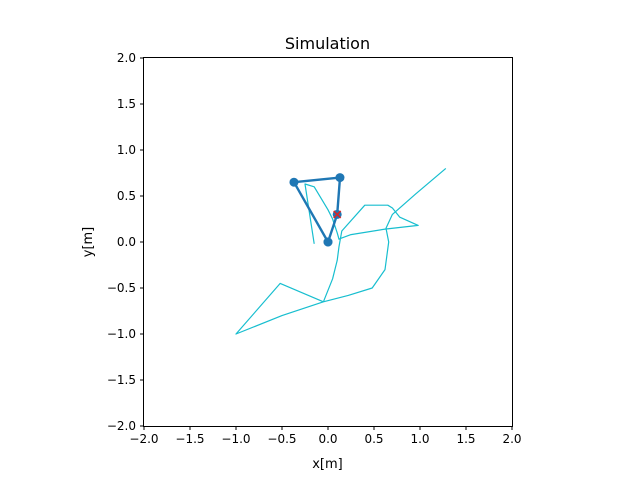  What do you see at coordinates (419, 439) in the screenshot?
I see `x-tick-label: 1.0` at bounding box center [419, 439].